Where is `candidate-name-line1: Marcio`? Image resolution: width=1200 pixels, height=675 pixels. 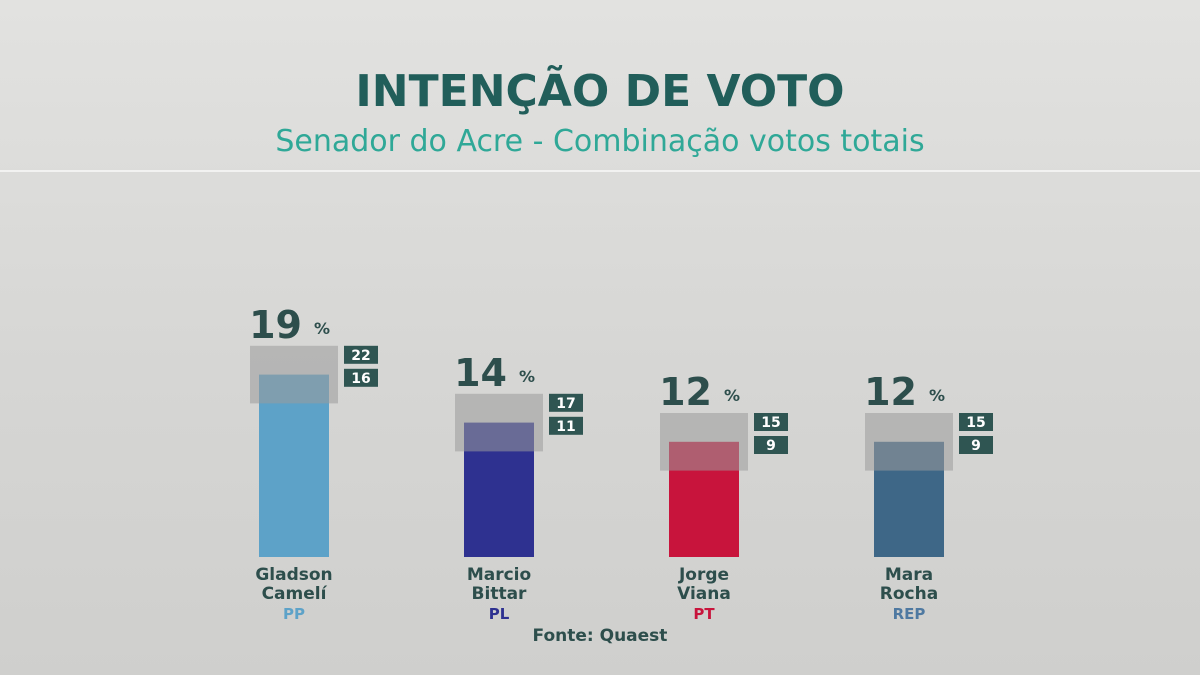
candidate-name-line1: Marcio is located at coordinates (499, 575).